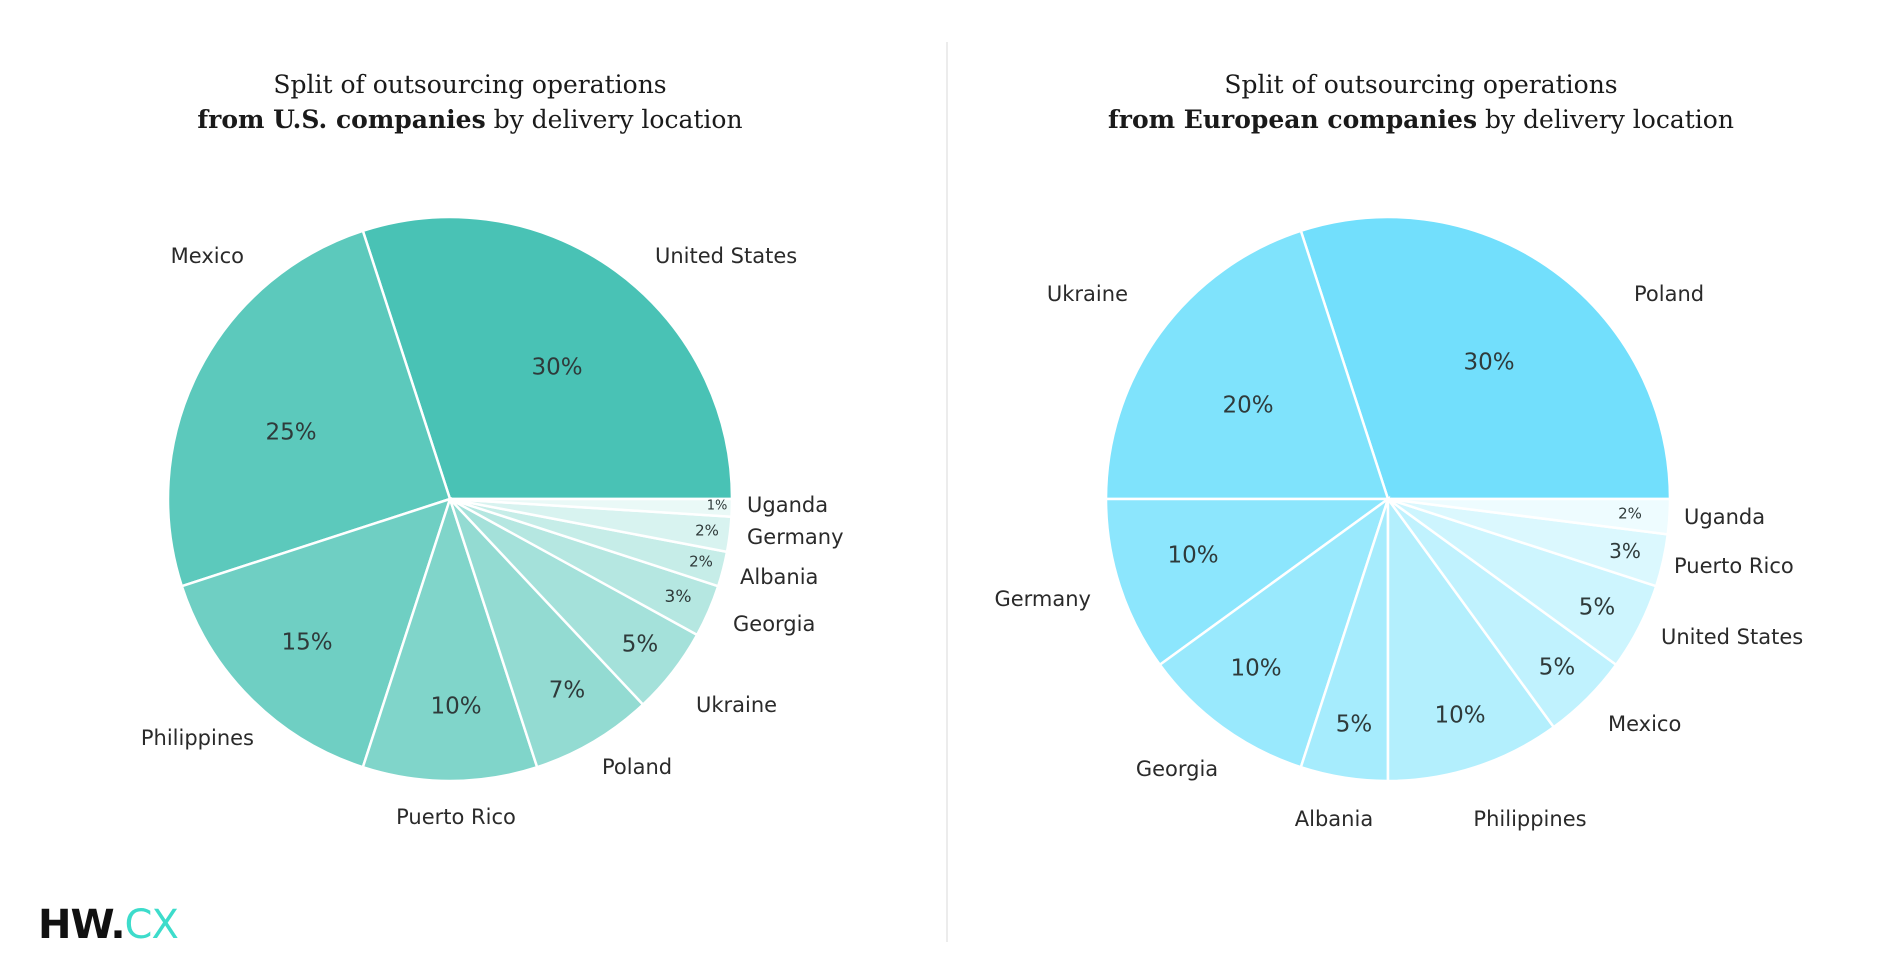 The image size is (1896, 980). What do you see at coordinates (1247, 365) in the screenshot?
I see `pie-slice-ukraine` at bounding box center [1247, 365].